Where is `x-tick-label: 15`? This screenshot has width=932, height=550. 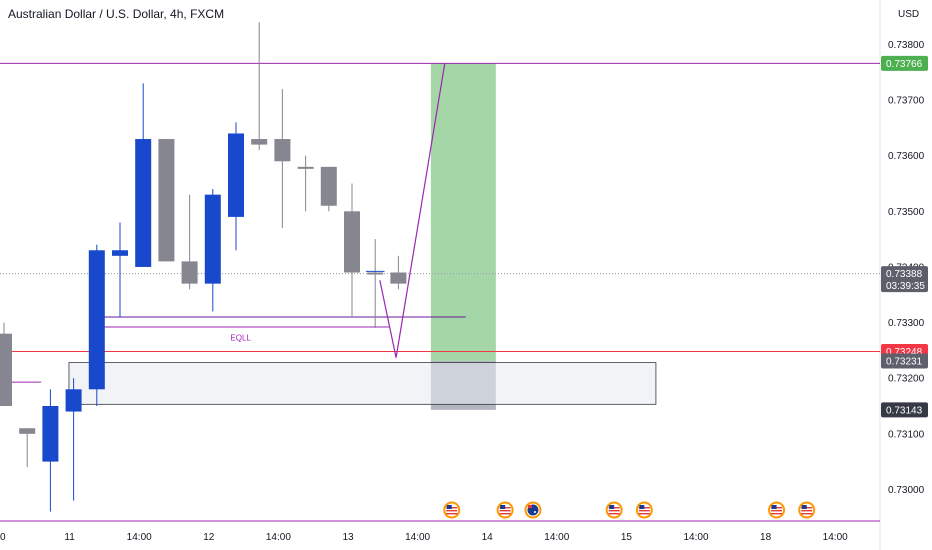
x-tick-label: 15 is located at coordinates (627, 537).